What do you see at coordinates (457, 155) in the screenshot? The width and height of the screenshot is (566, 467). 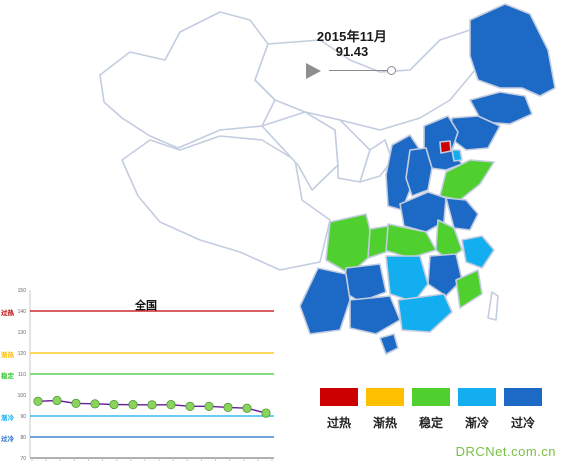 I see `region-tianjin` at bounding box center [457, 155].